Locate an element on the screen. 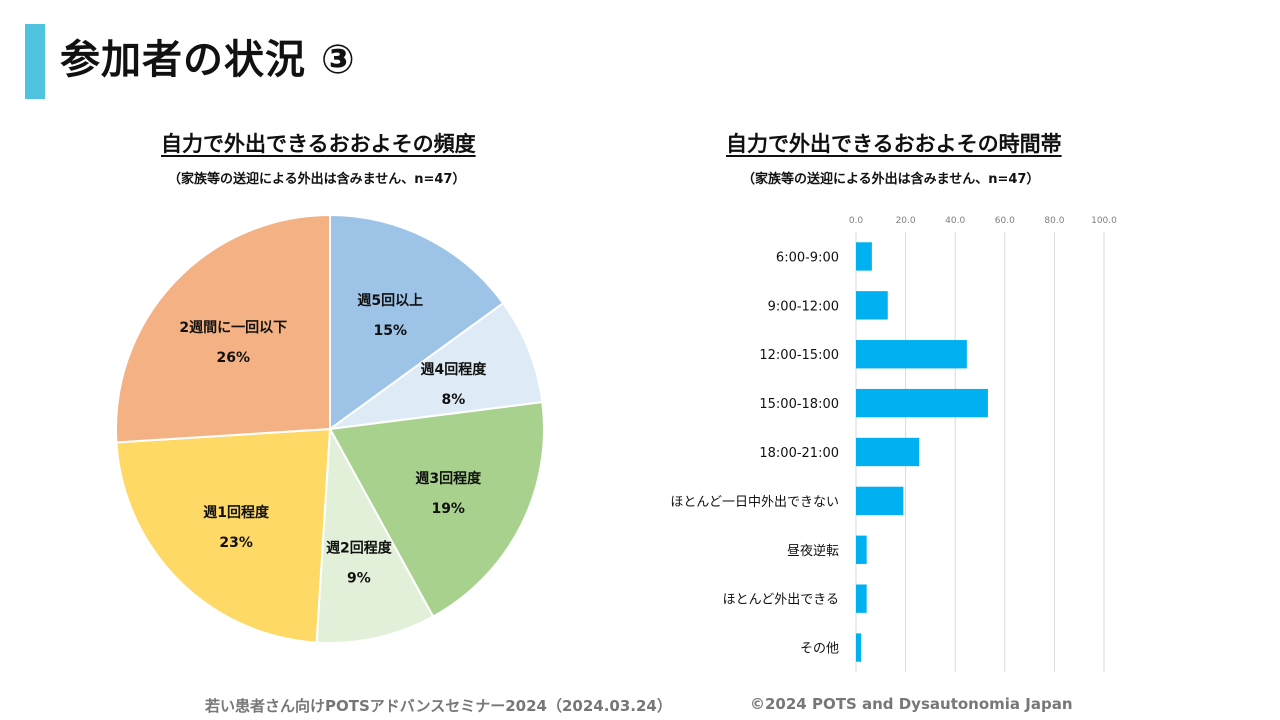 This screenshot has width=1280, height=720. page-title: 参加者の状況 ③ is located at coordinates (208, 60).